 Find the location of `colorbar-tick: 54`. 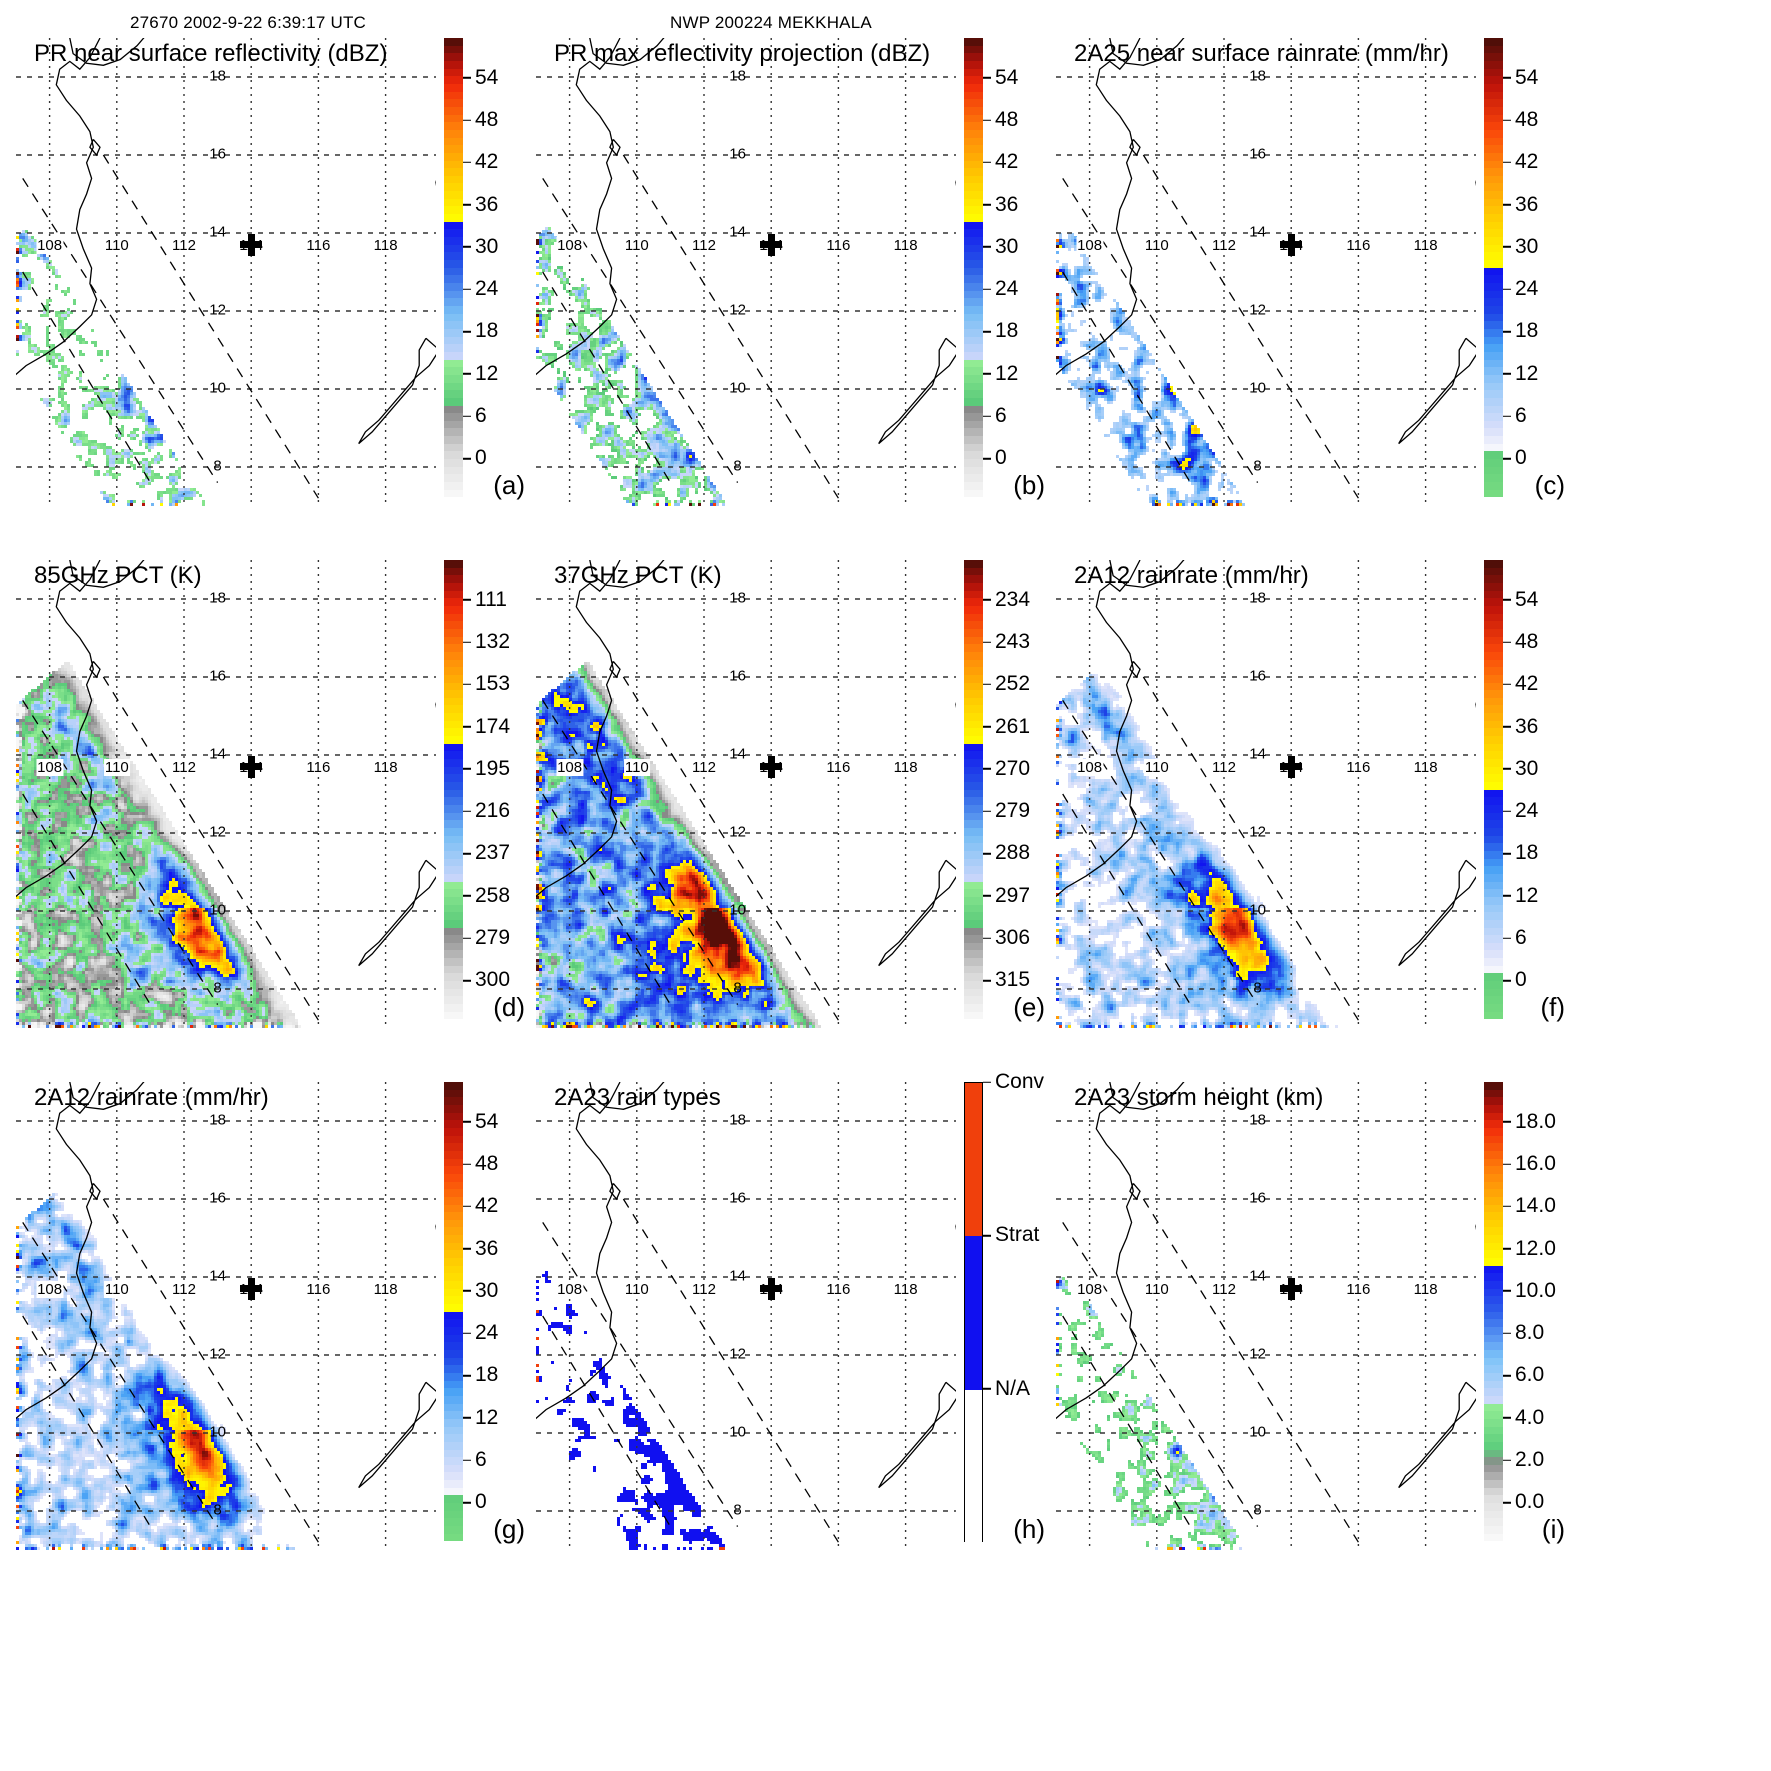

colorbar-tick: 54 is located at coordinates (480, 77).